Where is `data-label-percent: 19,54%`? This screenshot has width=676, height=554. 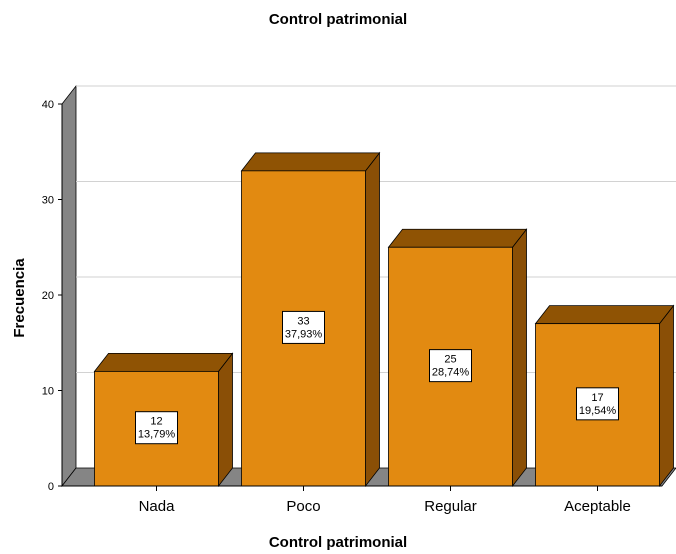
data-label-percent: 19,54% is located at coordinates (598, 411).